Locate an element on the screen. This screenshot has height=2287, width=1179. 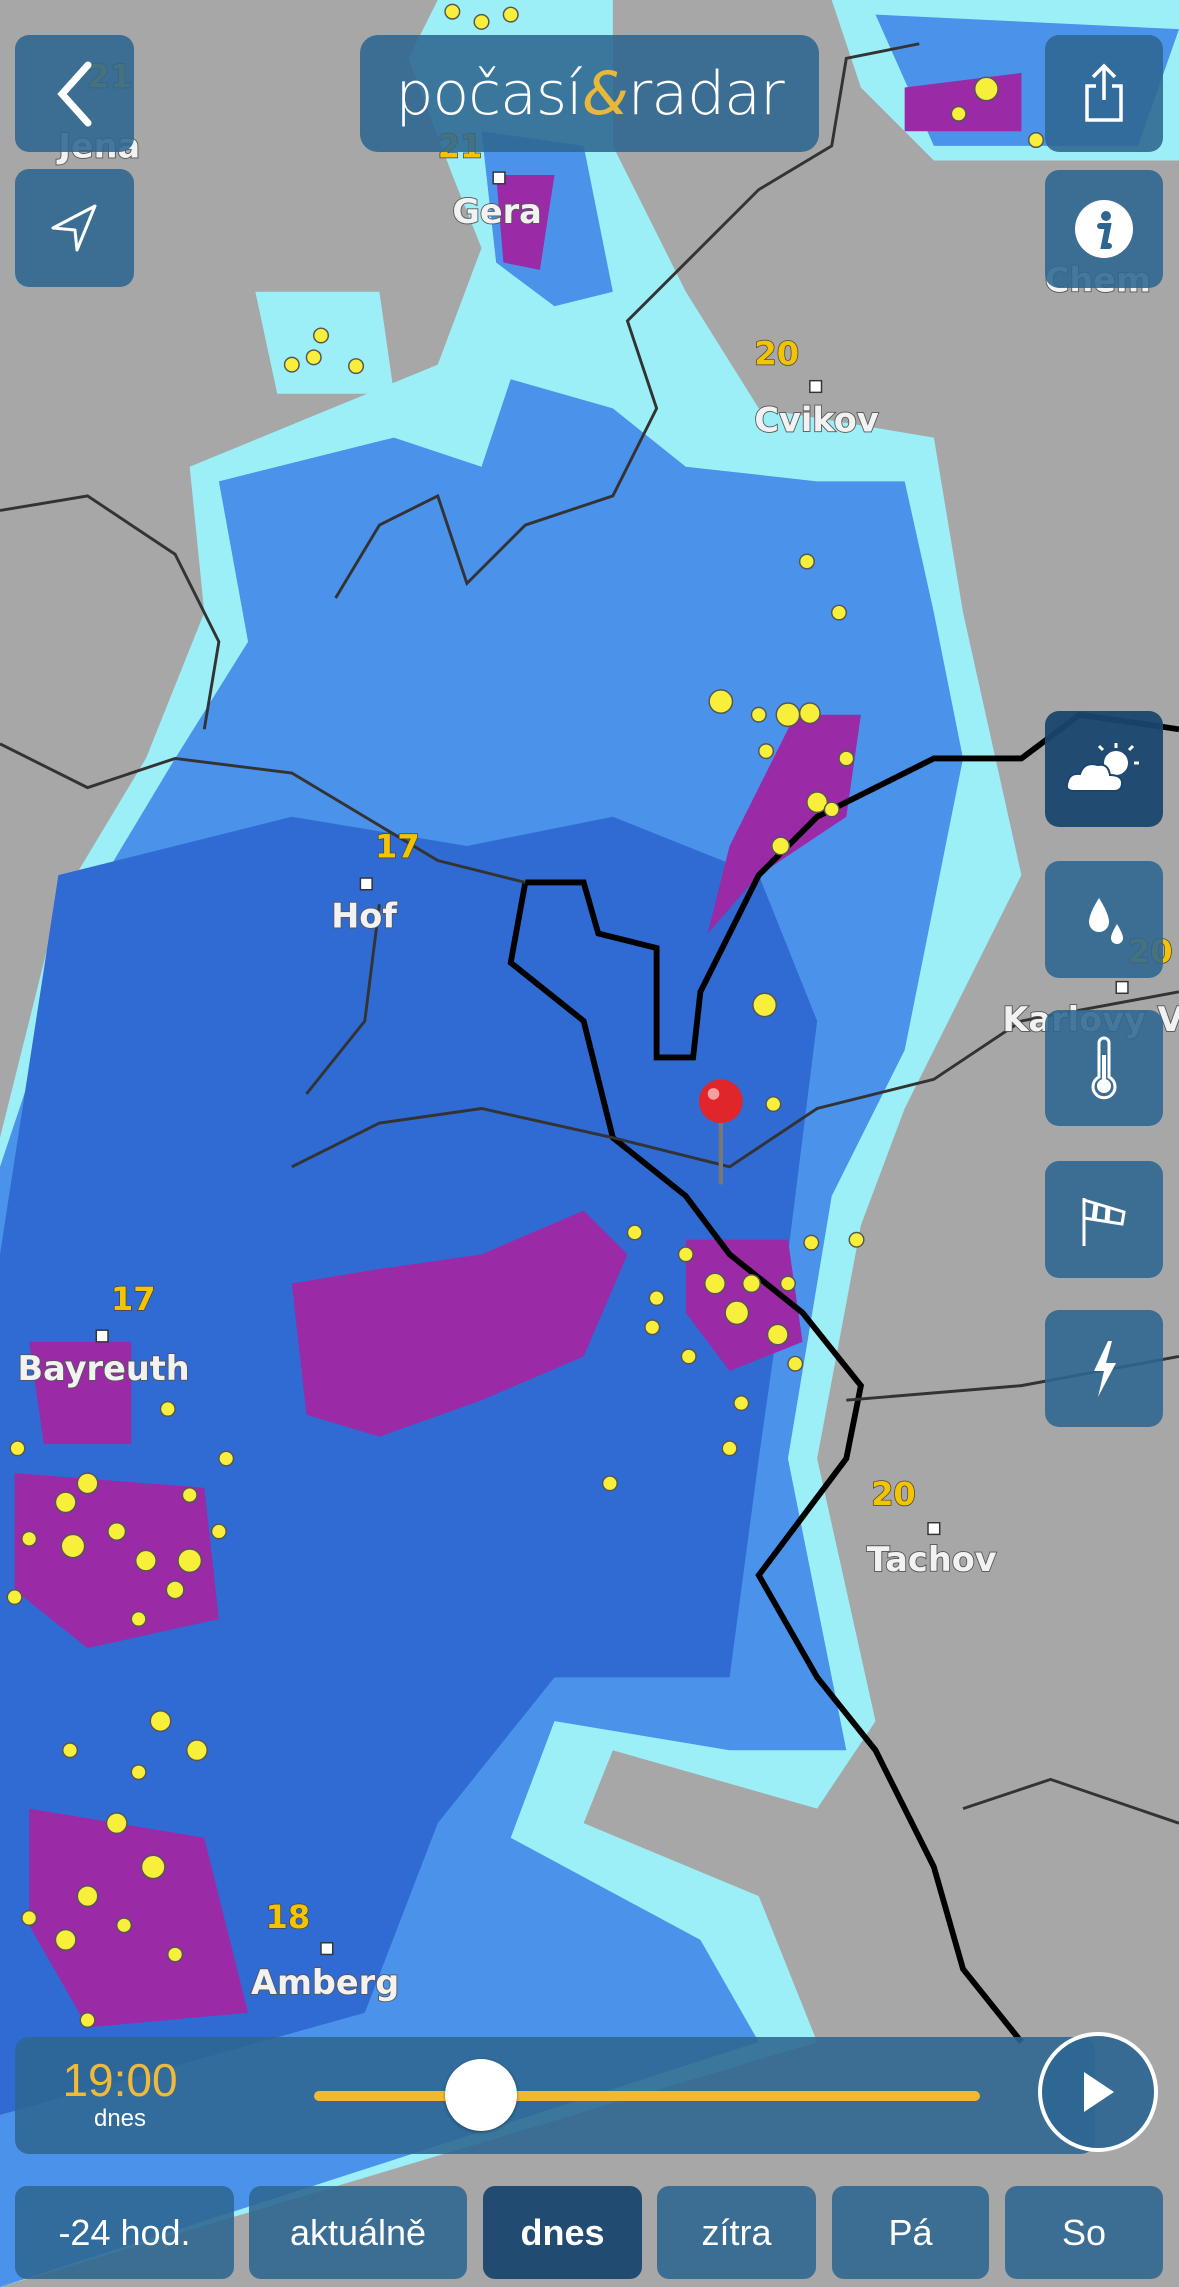
day-button-label: dnes is located at coordinates (562, 2232).